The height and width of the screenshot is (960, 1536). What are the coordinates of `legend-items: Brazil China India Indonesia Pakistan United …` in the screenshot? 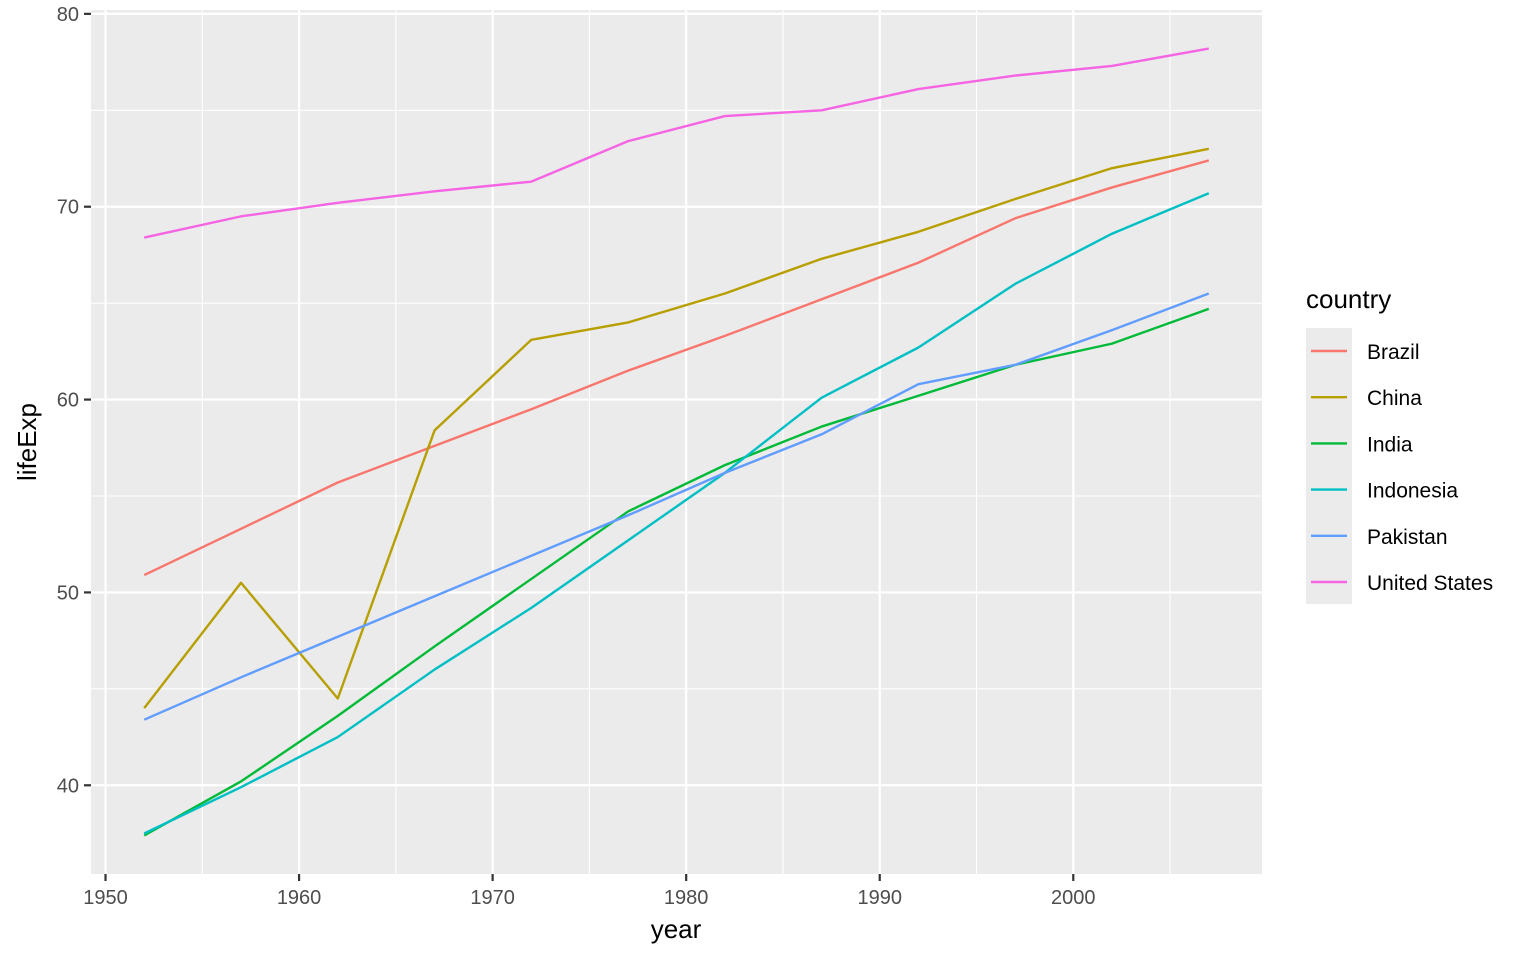 It's located at (1402, 468).